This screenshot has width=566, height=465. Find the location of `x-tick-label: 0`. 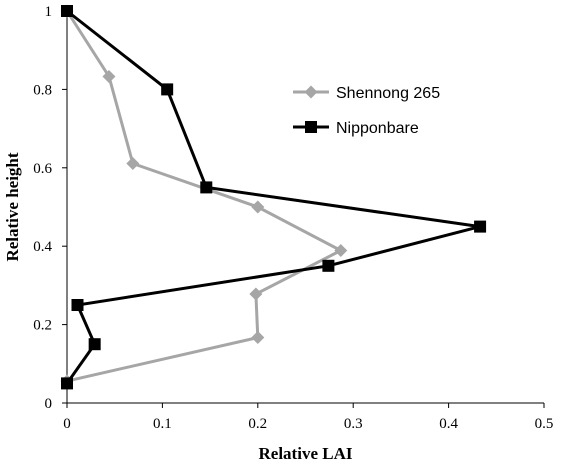

x-tick-label: 0 is located at coordinates (67, 424).